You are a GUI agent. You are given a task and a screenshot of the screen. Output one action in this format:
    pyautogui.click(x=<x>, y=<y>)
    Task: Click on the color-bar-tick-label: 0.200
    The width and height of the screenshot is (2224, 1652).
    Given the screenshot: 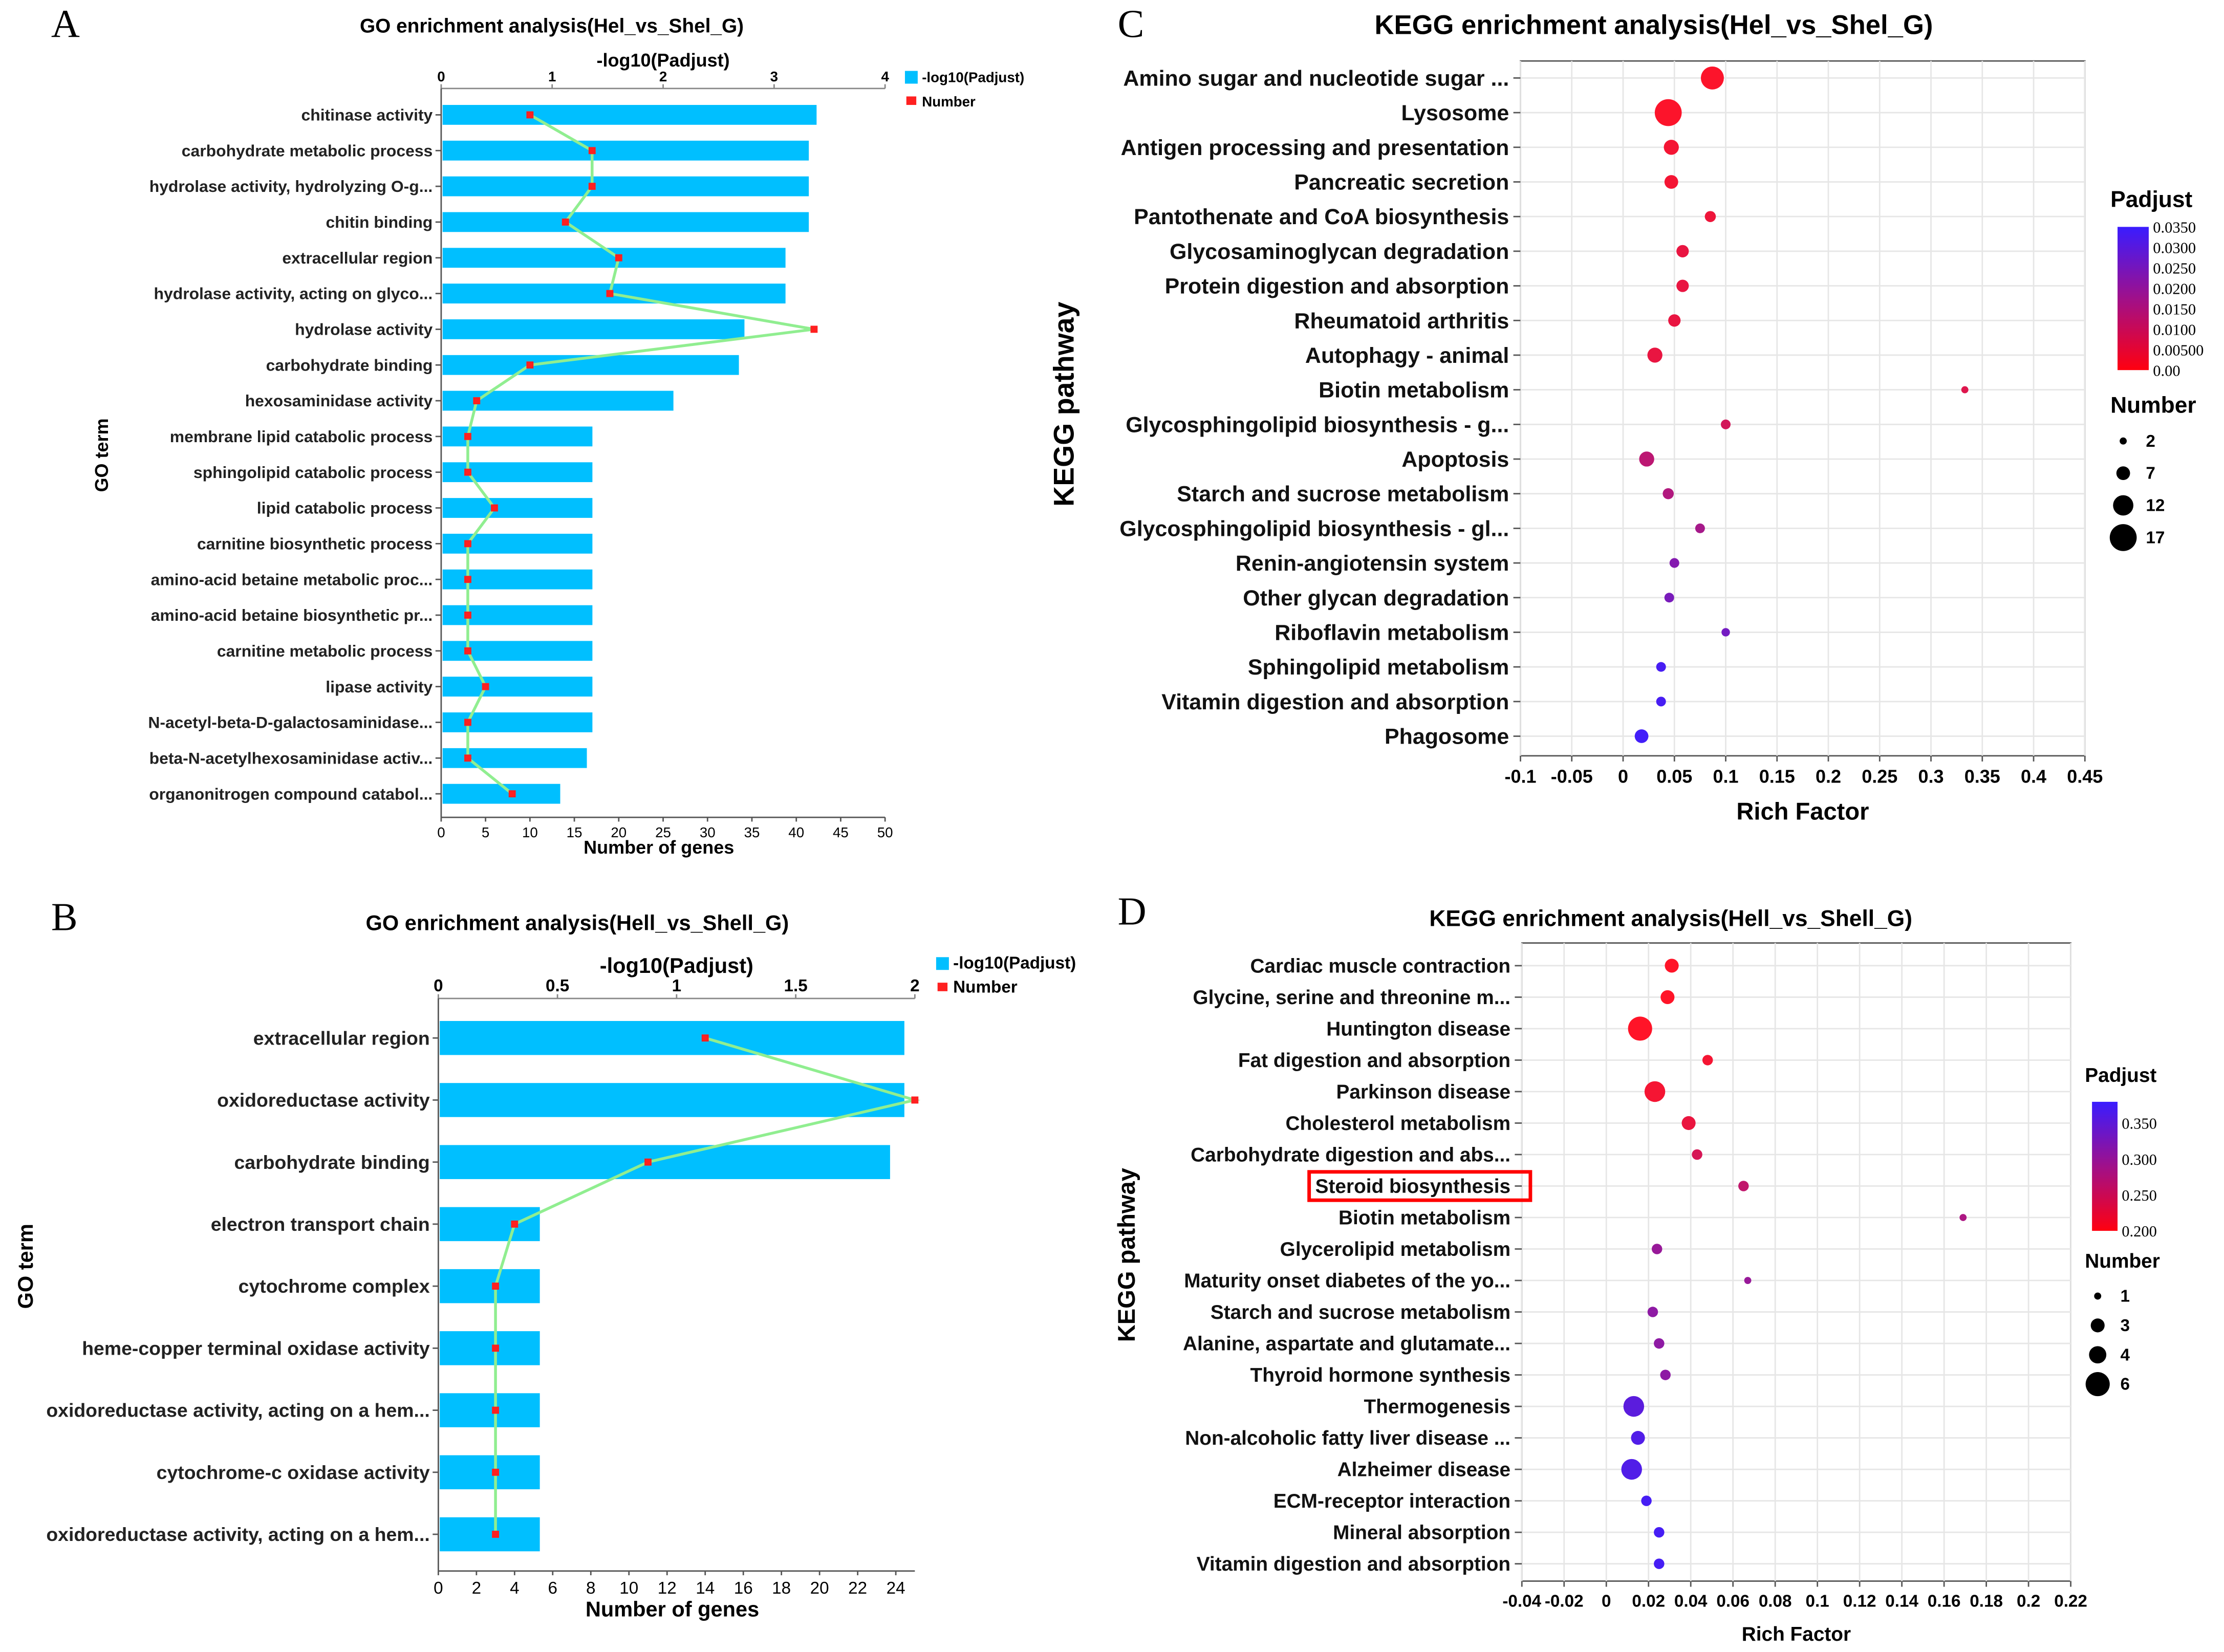 What is the action you would take?
    pyautogui.click(x=2139, y=1231)
    